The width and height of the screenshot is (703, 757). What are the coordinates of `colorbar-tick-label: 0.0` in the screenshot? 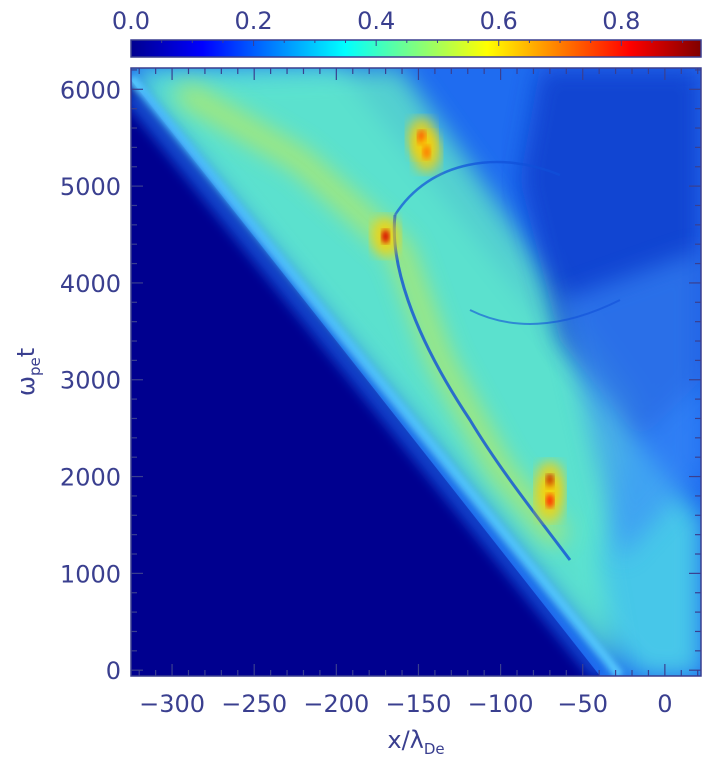 It's located at (131, 21).